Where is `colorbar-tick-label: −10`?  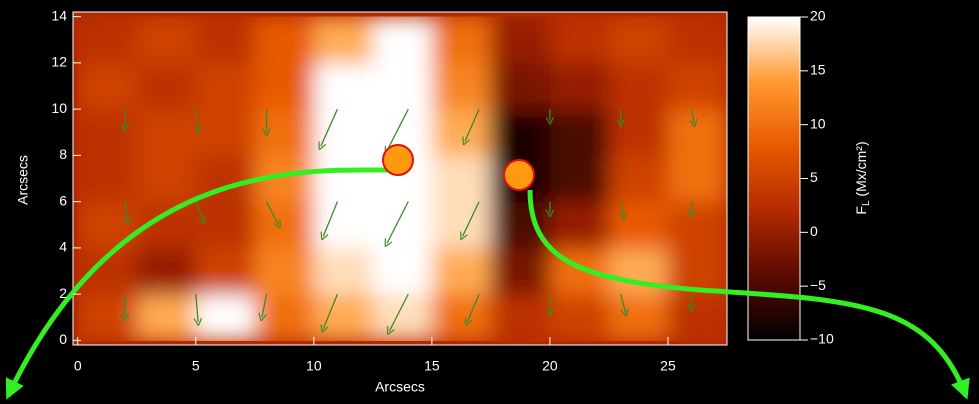 colorbar-tick-label: −10 is located at coordinates (822, 339).